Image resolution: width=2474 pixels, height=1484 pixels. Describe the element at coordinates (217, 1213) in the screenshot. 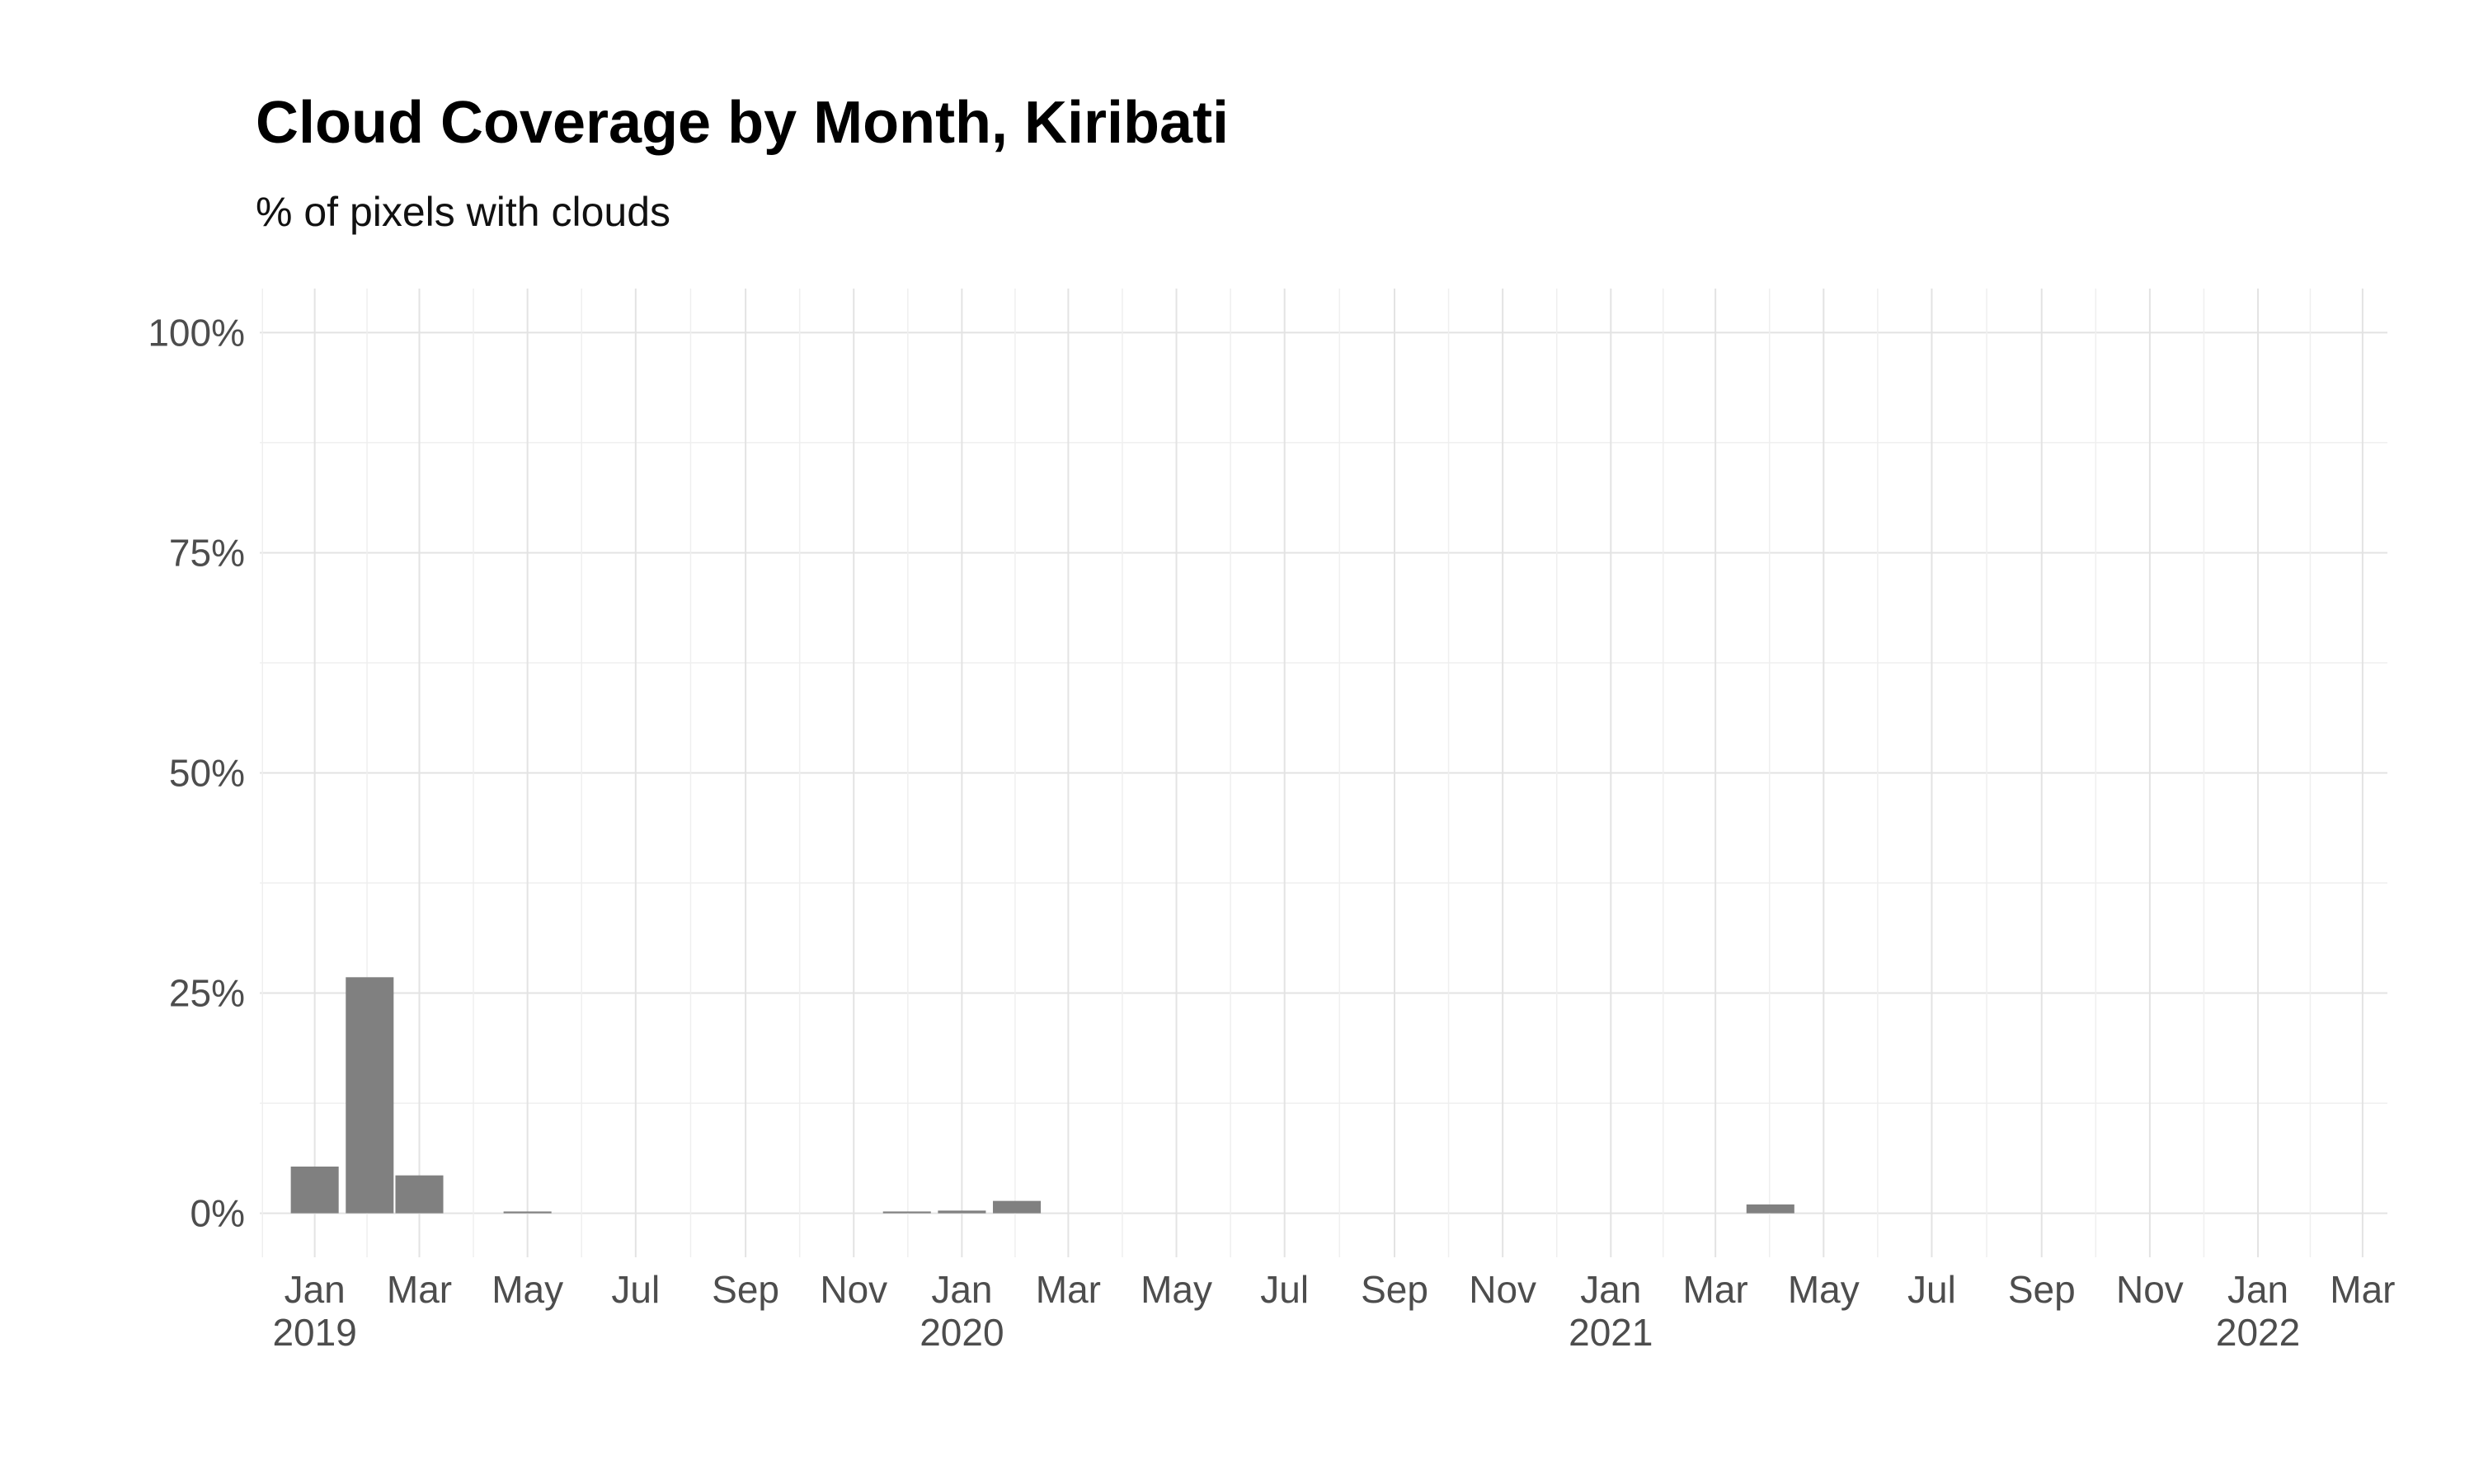

I see `y-tick-label: 0%` at that location.